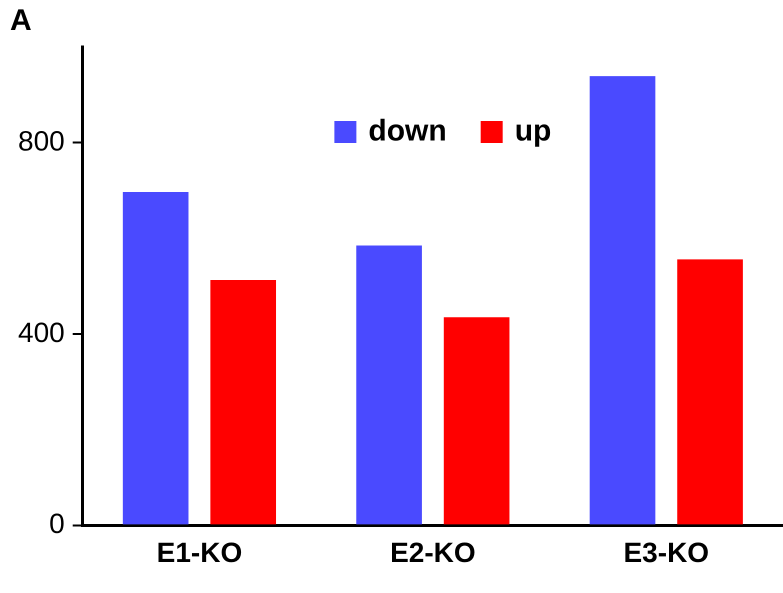 The height and width of the screenshot is (593, 783). I want to click on x-tick-label: E2-KO, so click(433, 552).